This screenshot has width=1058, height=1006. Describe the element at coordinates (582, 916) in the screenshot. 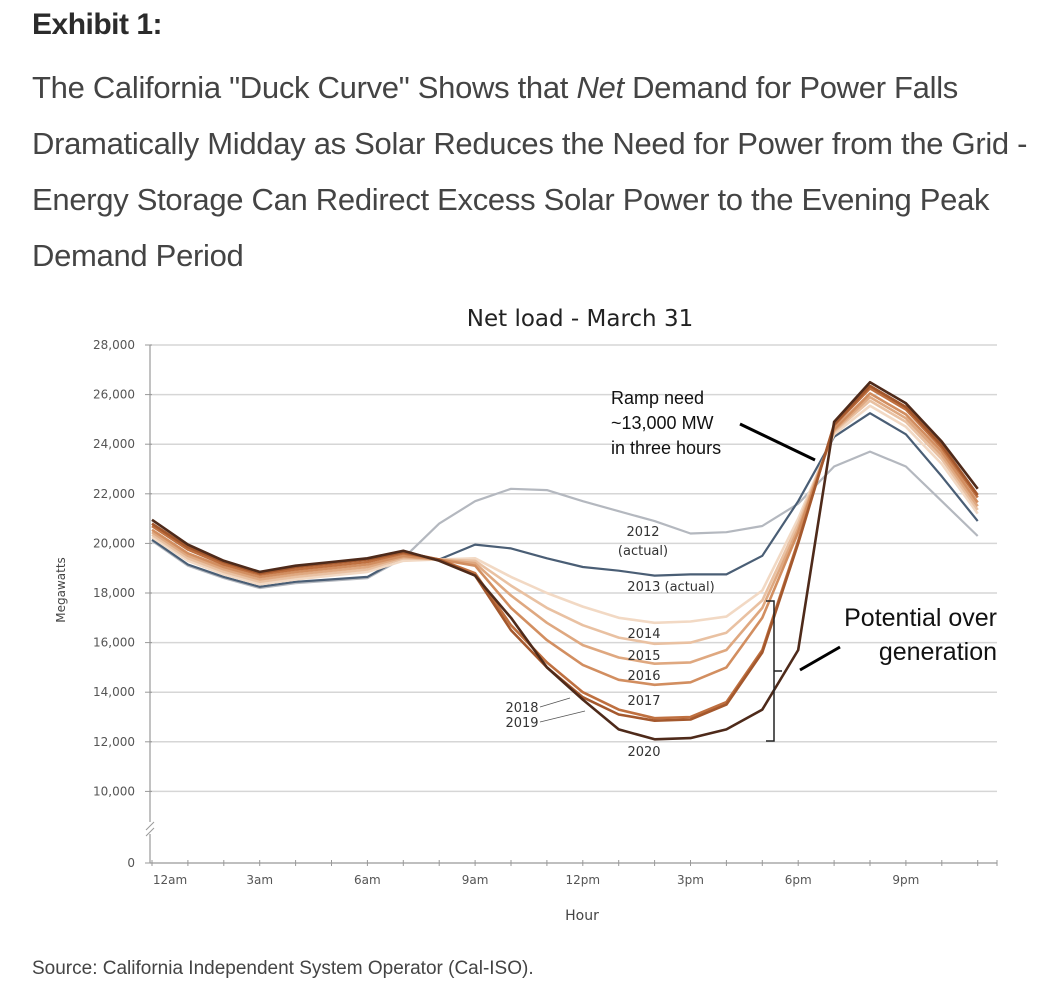

I see `x-axis-label: Hour` at that location.